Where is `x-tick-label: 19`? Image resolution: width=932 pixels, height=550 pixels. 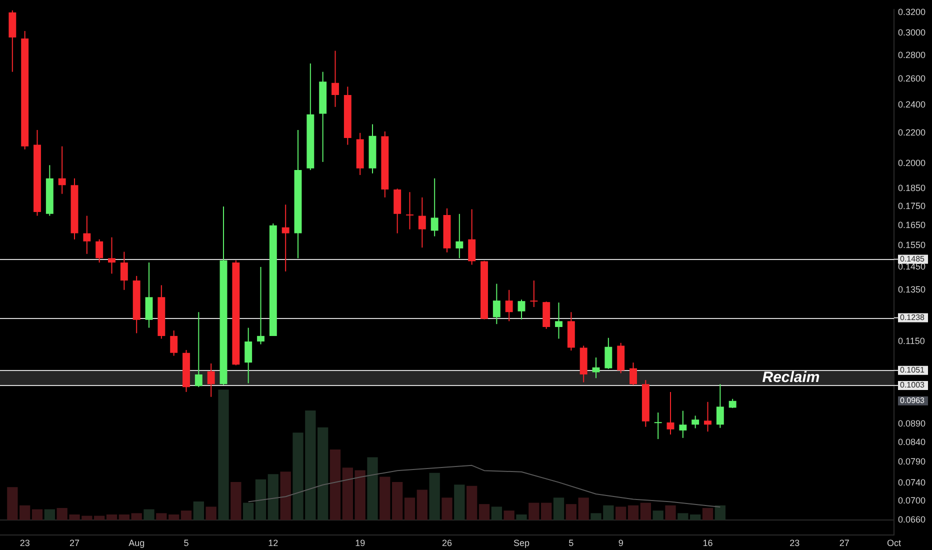
x-tick-label: 19 is located at coordinates (360, 543).